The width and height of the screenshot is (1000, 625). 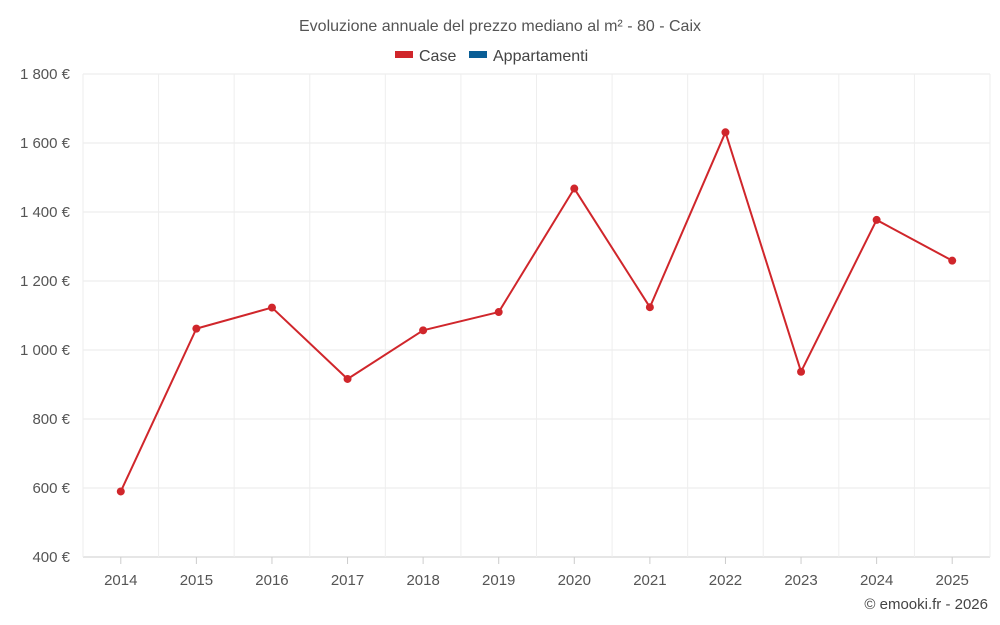 What do you see at coordinates (347, 580) in the screenshot?
I see `x-tick-label: 2017` at bounding box center [347, 580].